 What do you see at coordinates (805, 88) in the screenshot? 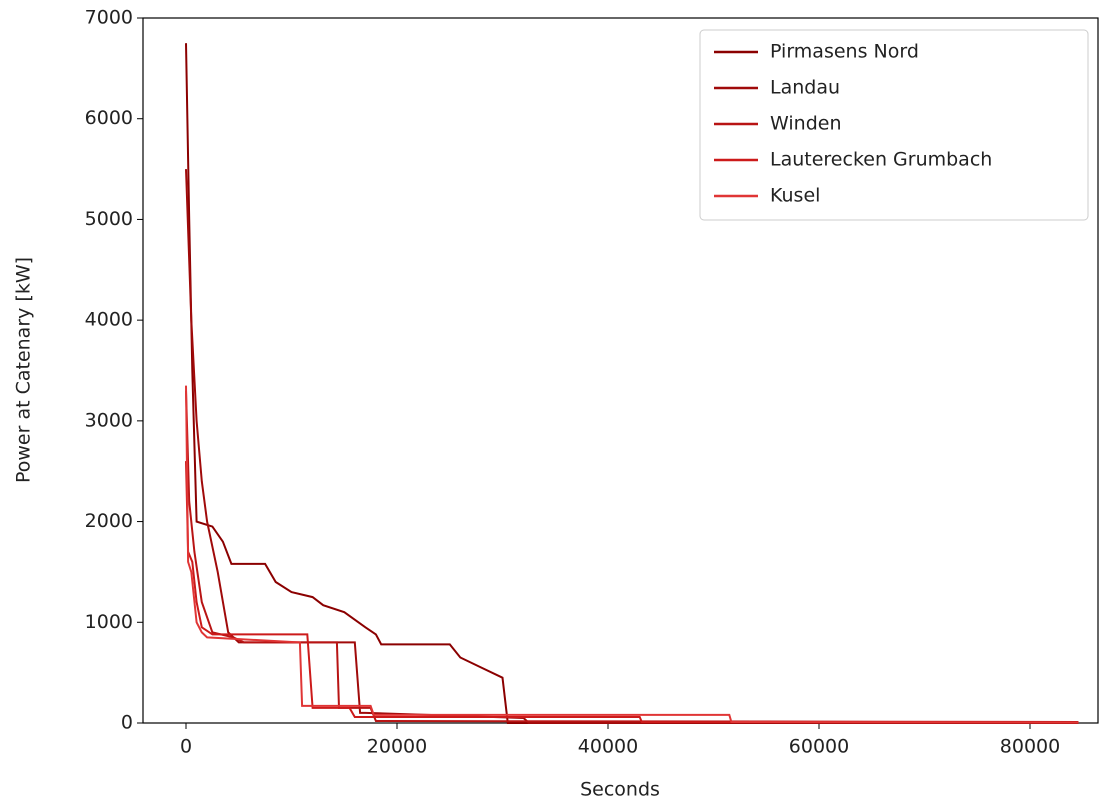
I see `legend-label: Landau` at bounding box center [805, 88].